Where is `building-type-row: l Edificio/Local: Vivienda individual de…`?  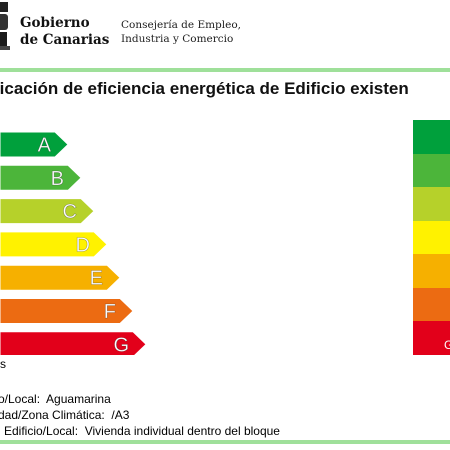 building-type-row: l Edificio/Local: Vivienda individual de… is located at coordinates (140, 431).